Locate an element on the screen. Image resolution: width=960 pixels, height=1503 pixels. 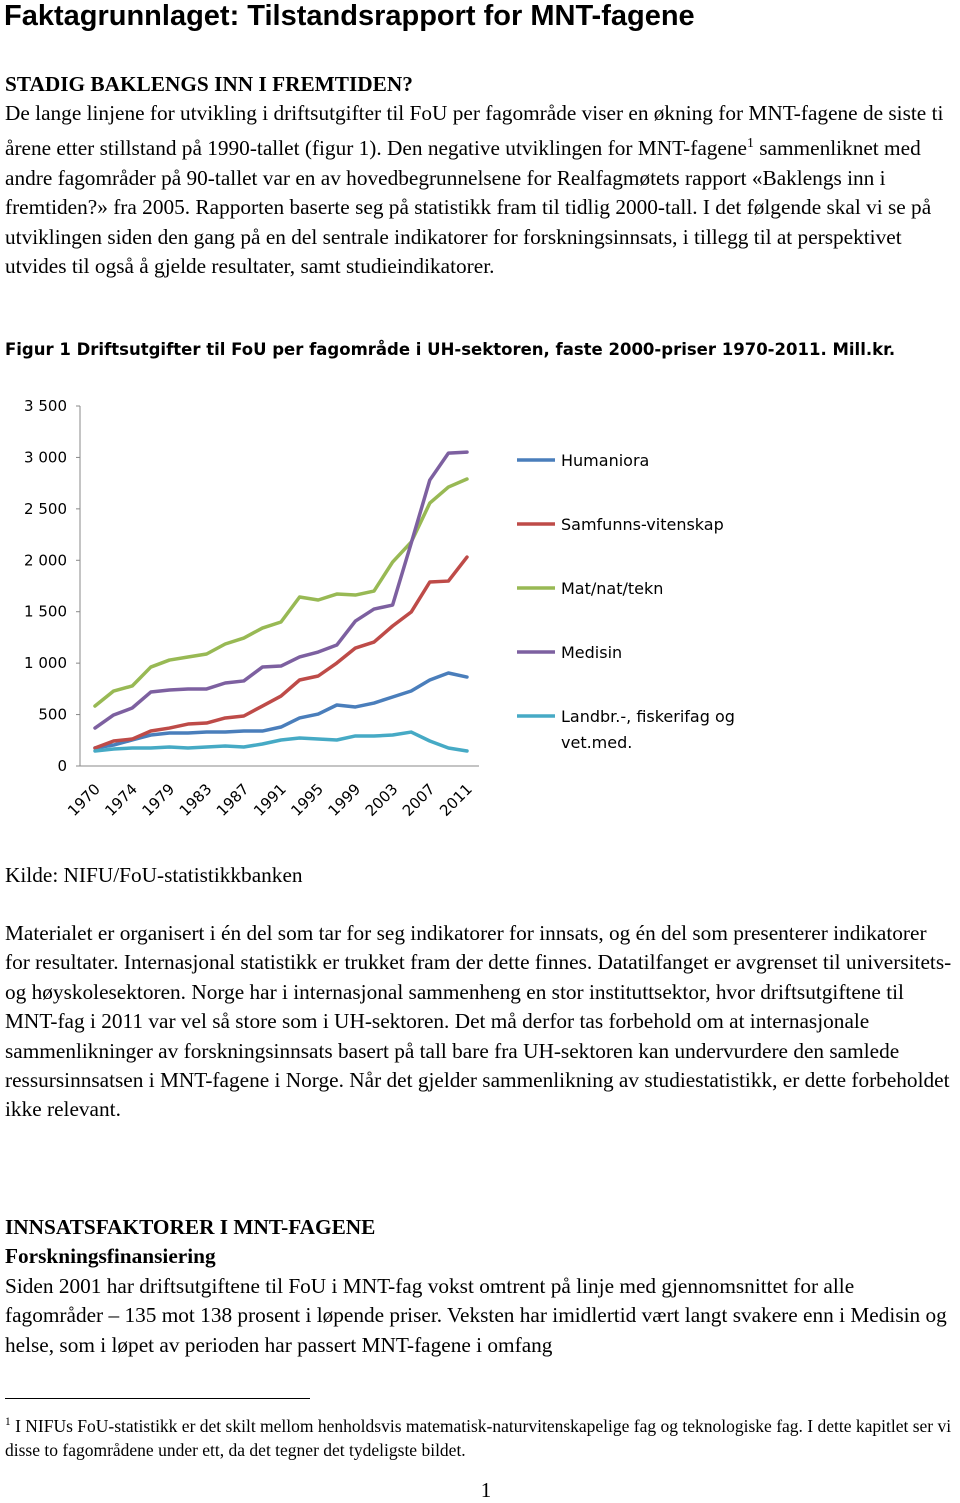
footnote-ref: 1 is located at coordinates (750, 143).